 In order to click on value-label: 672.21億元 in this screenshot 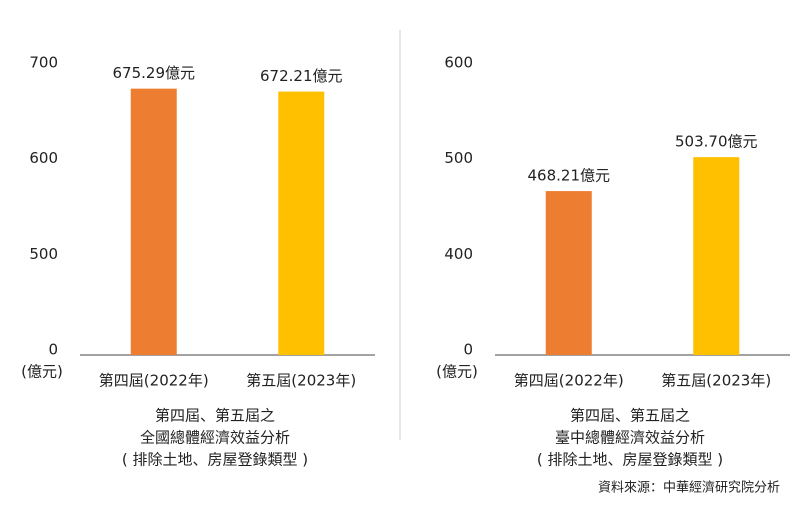, I will do `click(301, 76)`.